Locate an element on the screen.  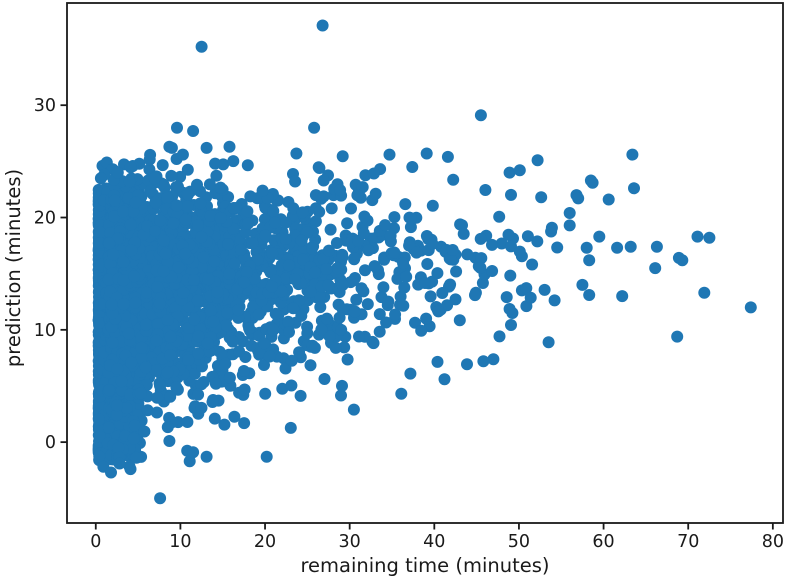
y-tick-label: 30 is located at coordinates (45, 106).